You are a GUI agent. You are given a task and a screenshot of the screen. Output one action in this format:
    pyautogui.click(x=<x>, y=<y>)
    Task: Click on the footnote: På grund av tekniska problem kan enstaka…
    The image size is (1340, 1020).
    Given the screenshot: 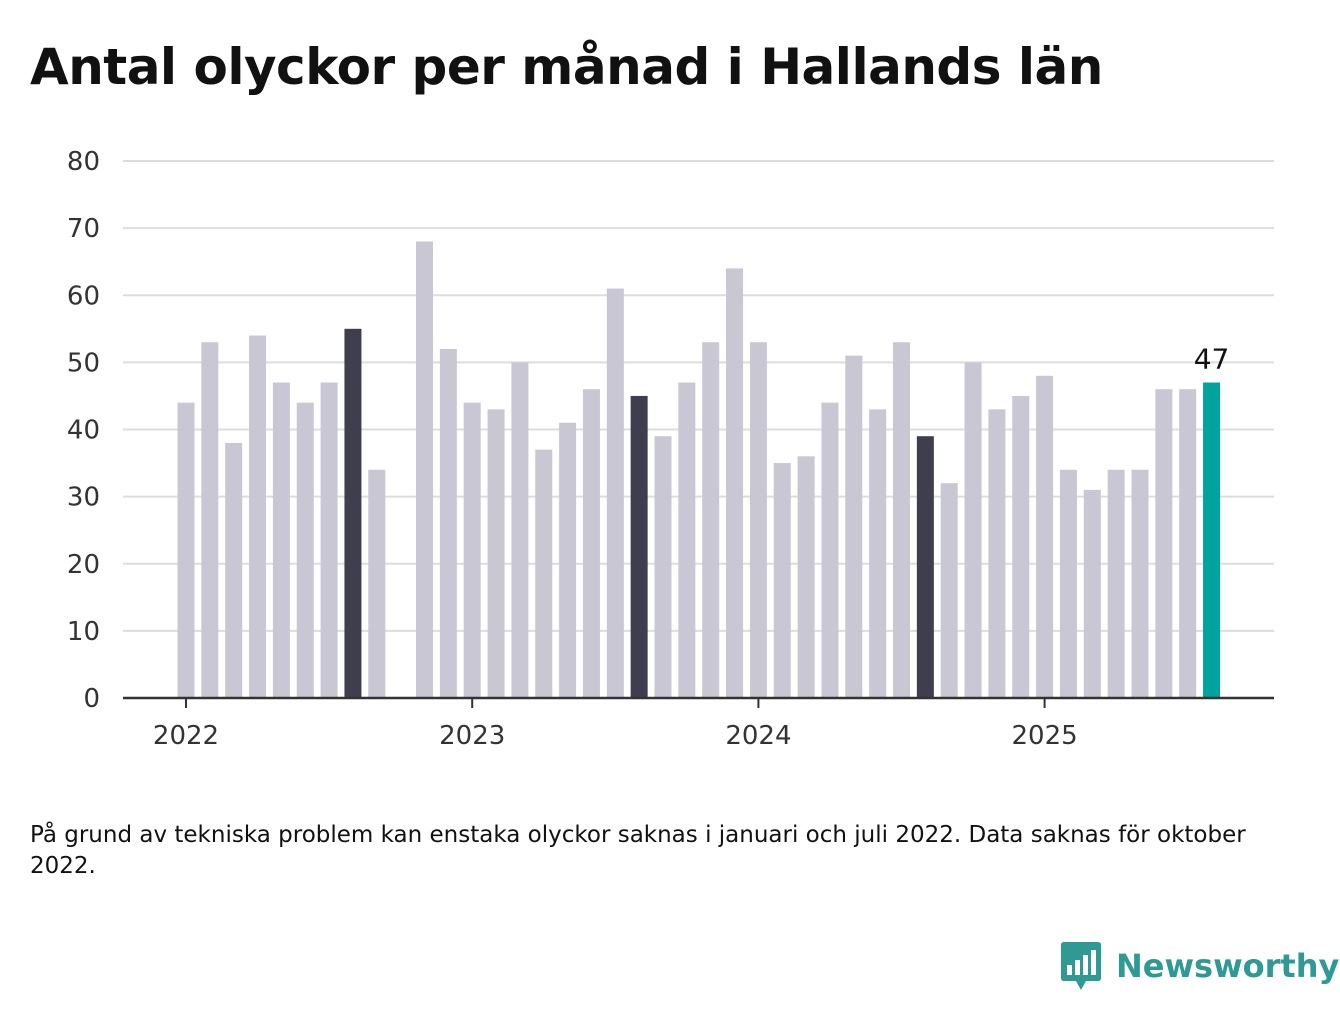 What is the action you would take?
    pyautogui.click(x=638, y=850)
    